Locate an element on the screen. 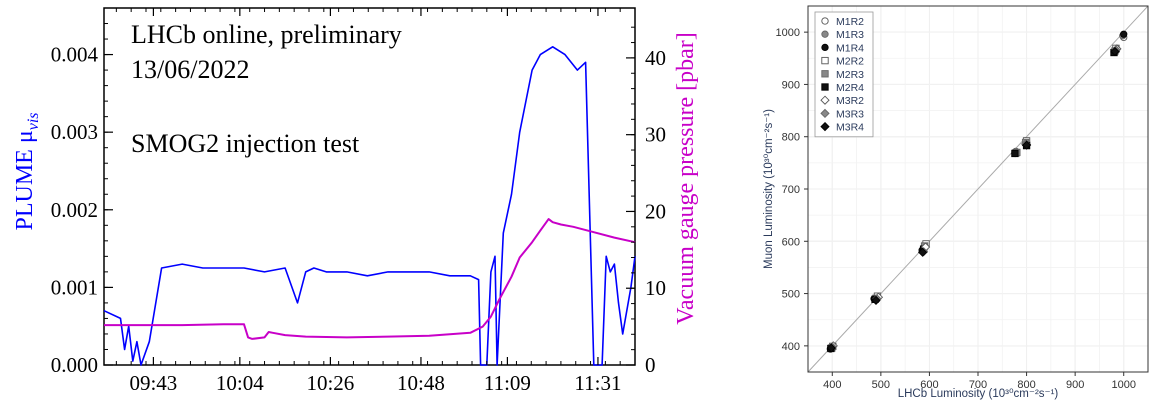 The width and height of the screenshot is (1157, 405). legend-label: M2R2 is located at coordinates (850, 62).